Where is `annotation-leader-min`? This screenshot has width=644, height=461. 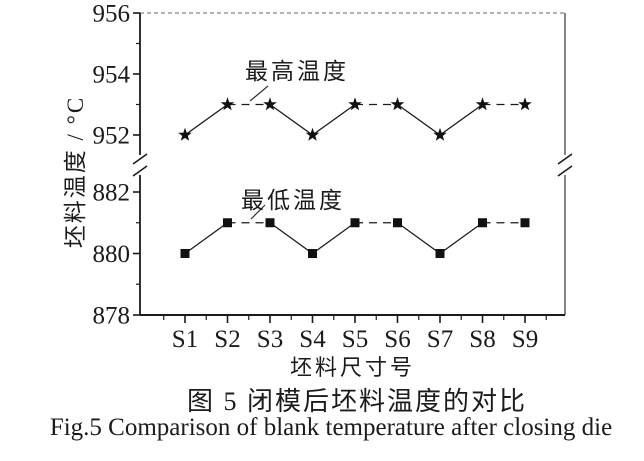
annotation-leader-min is located at coordinates (258, 212).